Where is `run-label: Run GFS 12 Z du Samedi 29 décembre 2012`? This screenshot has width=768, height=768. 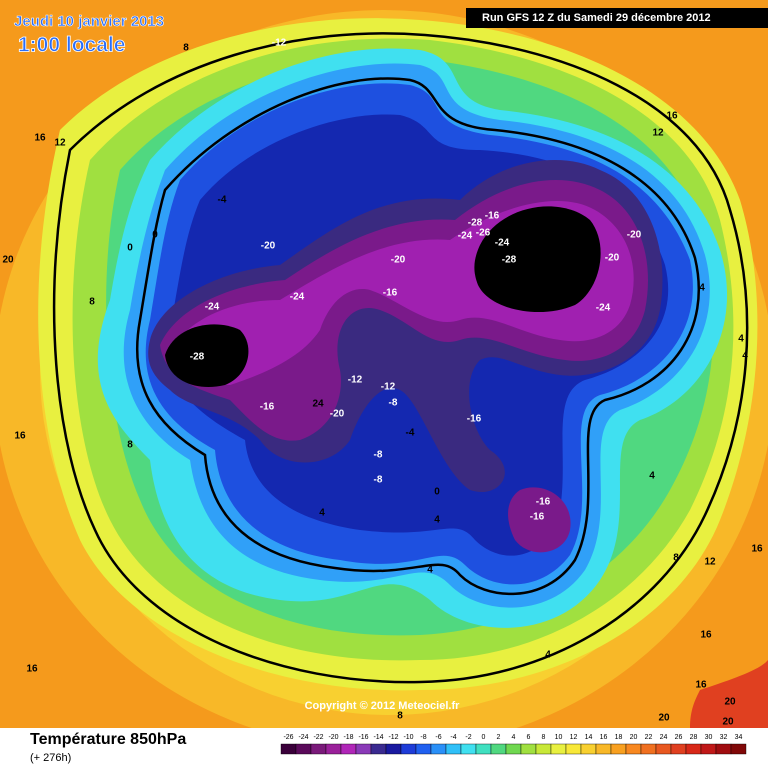
run-label: Run GFS 12 Z du Samedi 29 décembre 2012 is located at coordinates (596, 18).